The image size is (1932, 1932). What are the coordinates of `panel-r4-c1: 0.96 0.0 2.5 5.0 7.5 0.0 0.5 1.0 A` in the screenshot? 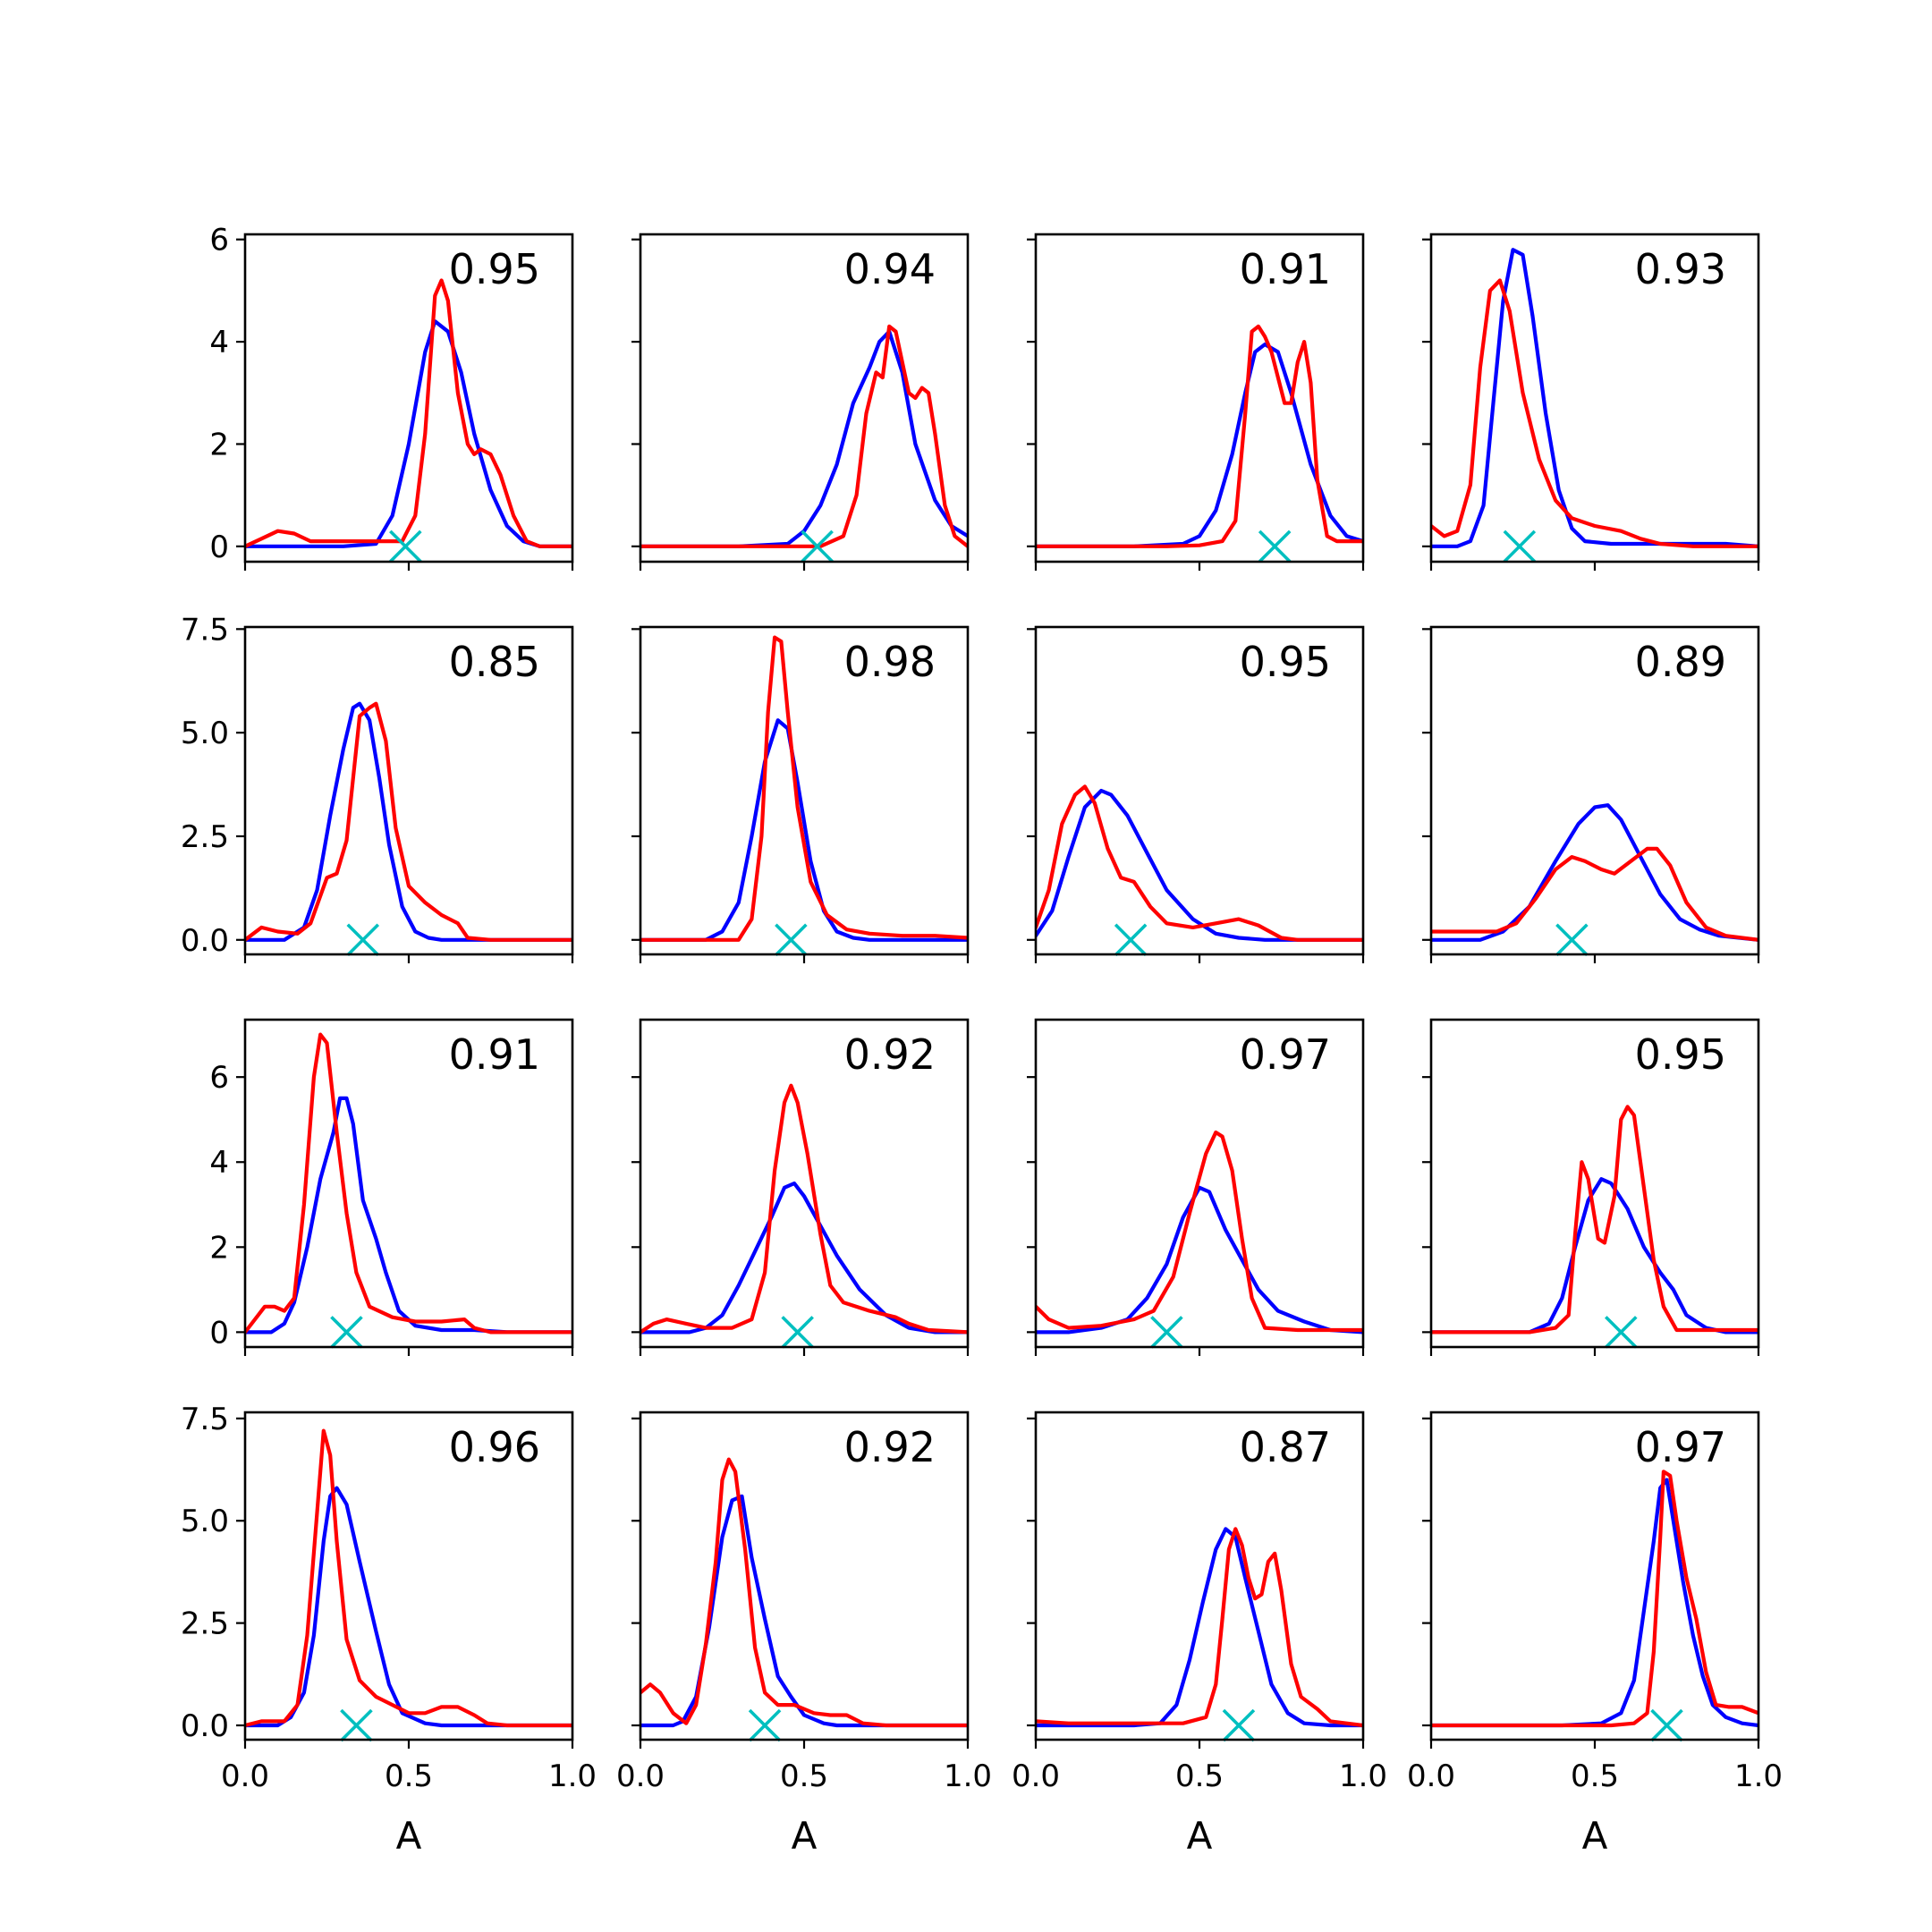 It's located at (389, 1630).